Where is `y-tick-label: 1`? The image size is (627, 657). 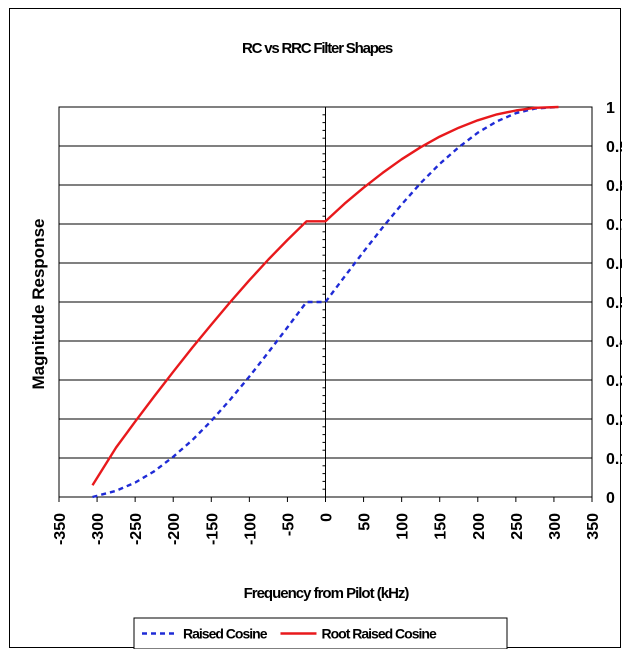
y-tick-label: 1 is located at coordinates (610, 108).